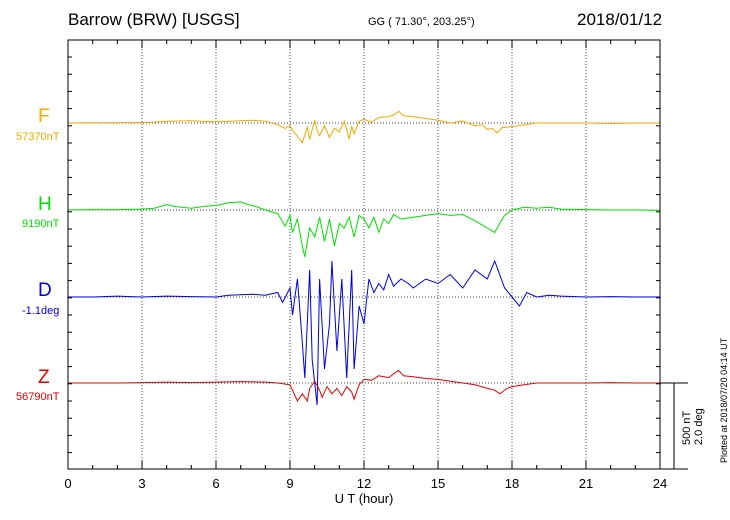  I want to click on scale-label-deg: 2.0 deg, so click(699, 426).